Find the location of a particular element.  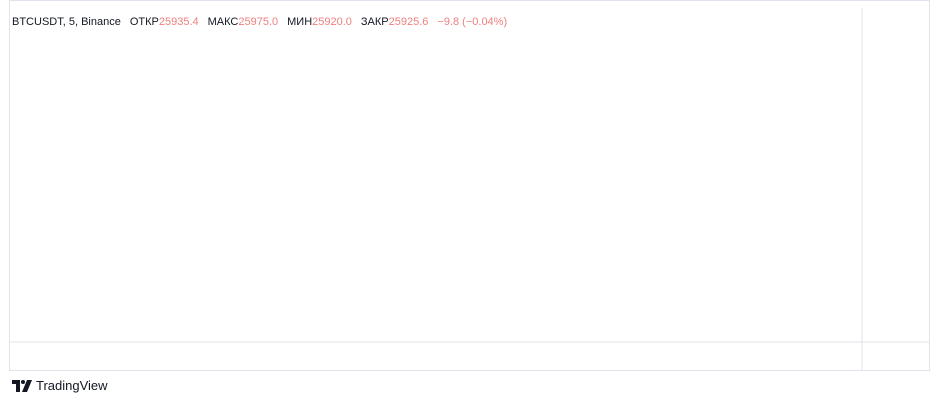

value: 25920.0 is located at coordinates (332, 22).